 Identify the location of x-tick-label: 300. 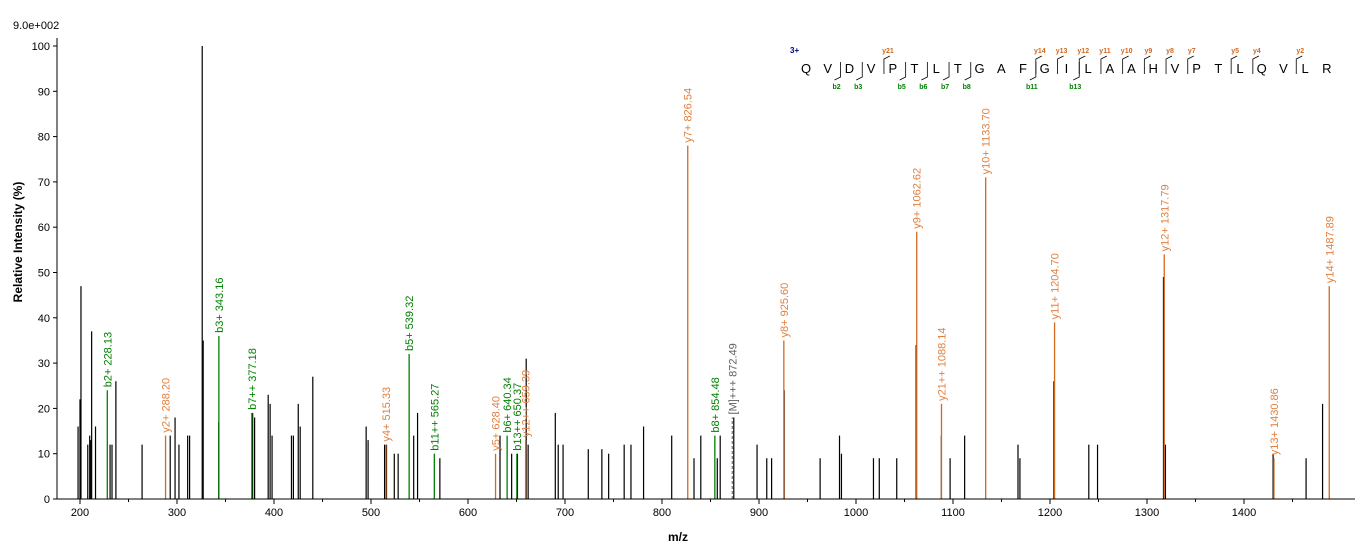
(177, 513).